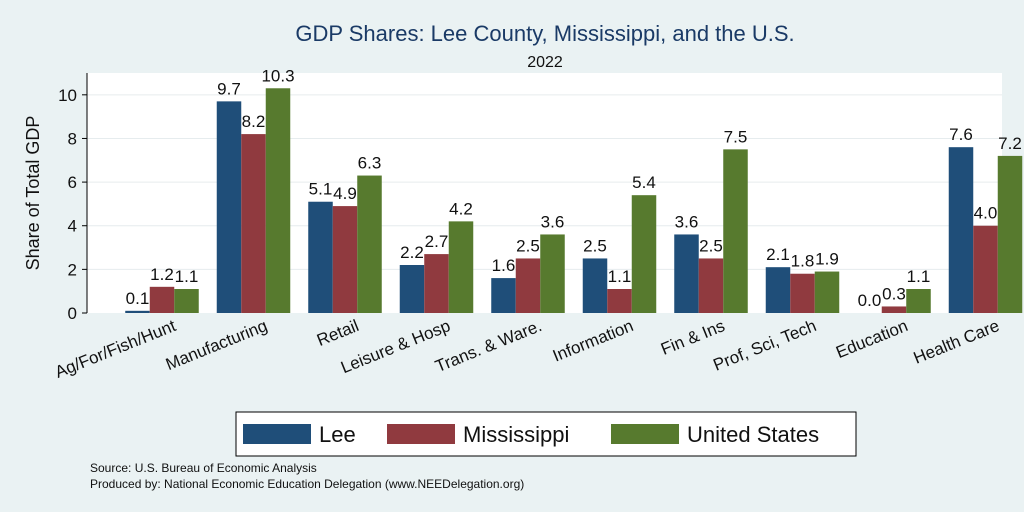 The height and width of the screenshot is (512, 1024). What do you see at coordinates (72, 313) in the screenshot?
I see `y-tick-label: 0` at bounding box center [72, 313].